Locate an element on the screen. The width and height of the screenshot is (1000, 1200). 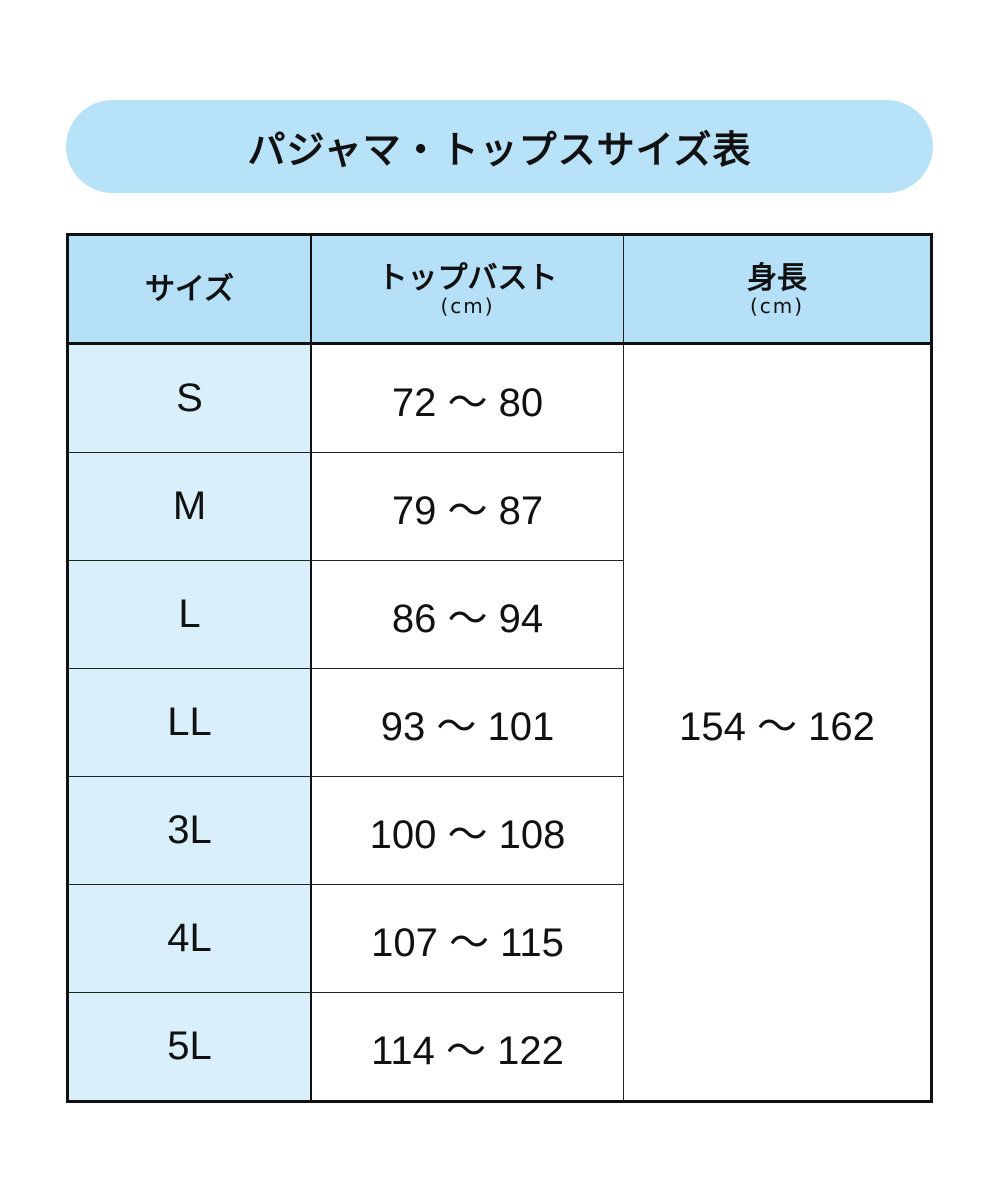
header-label: サイズ is located at coordinates (189, 289).